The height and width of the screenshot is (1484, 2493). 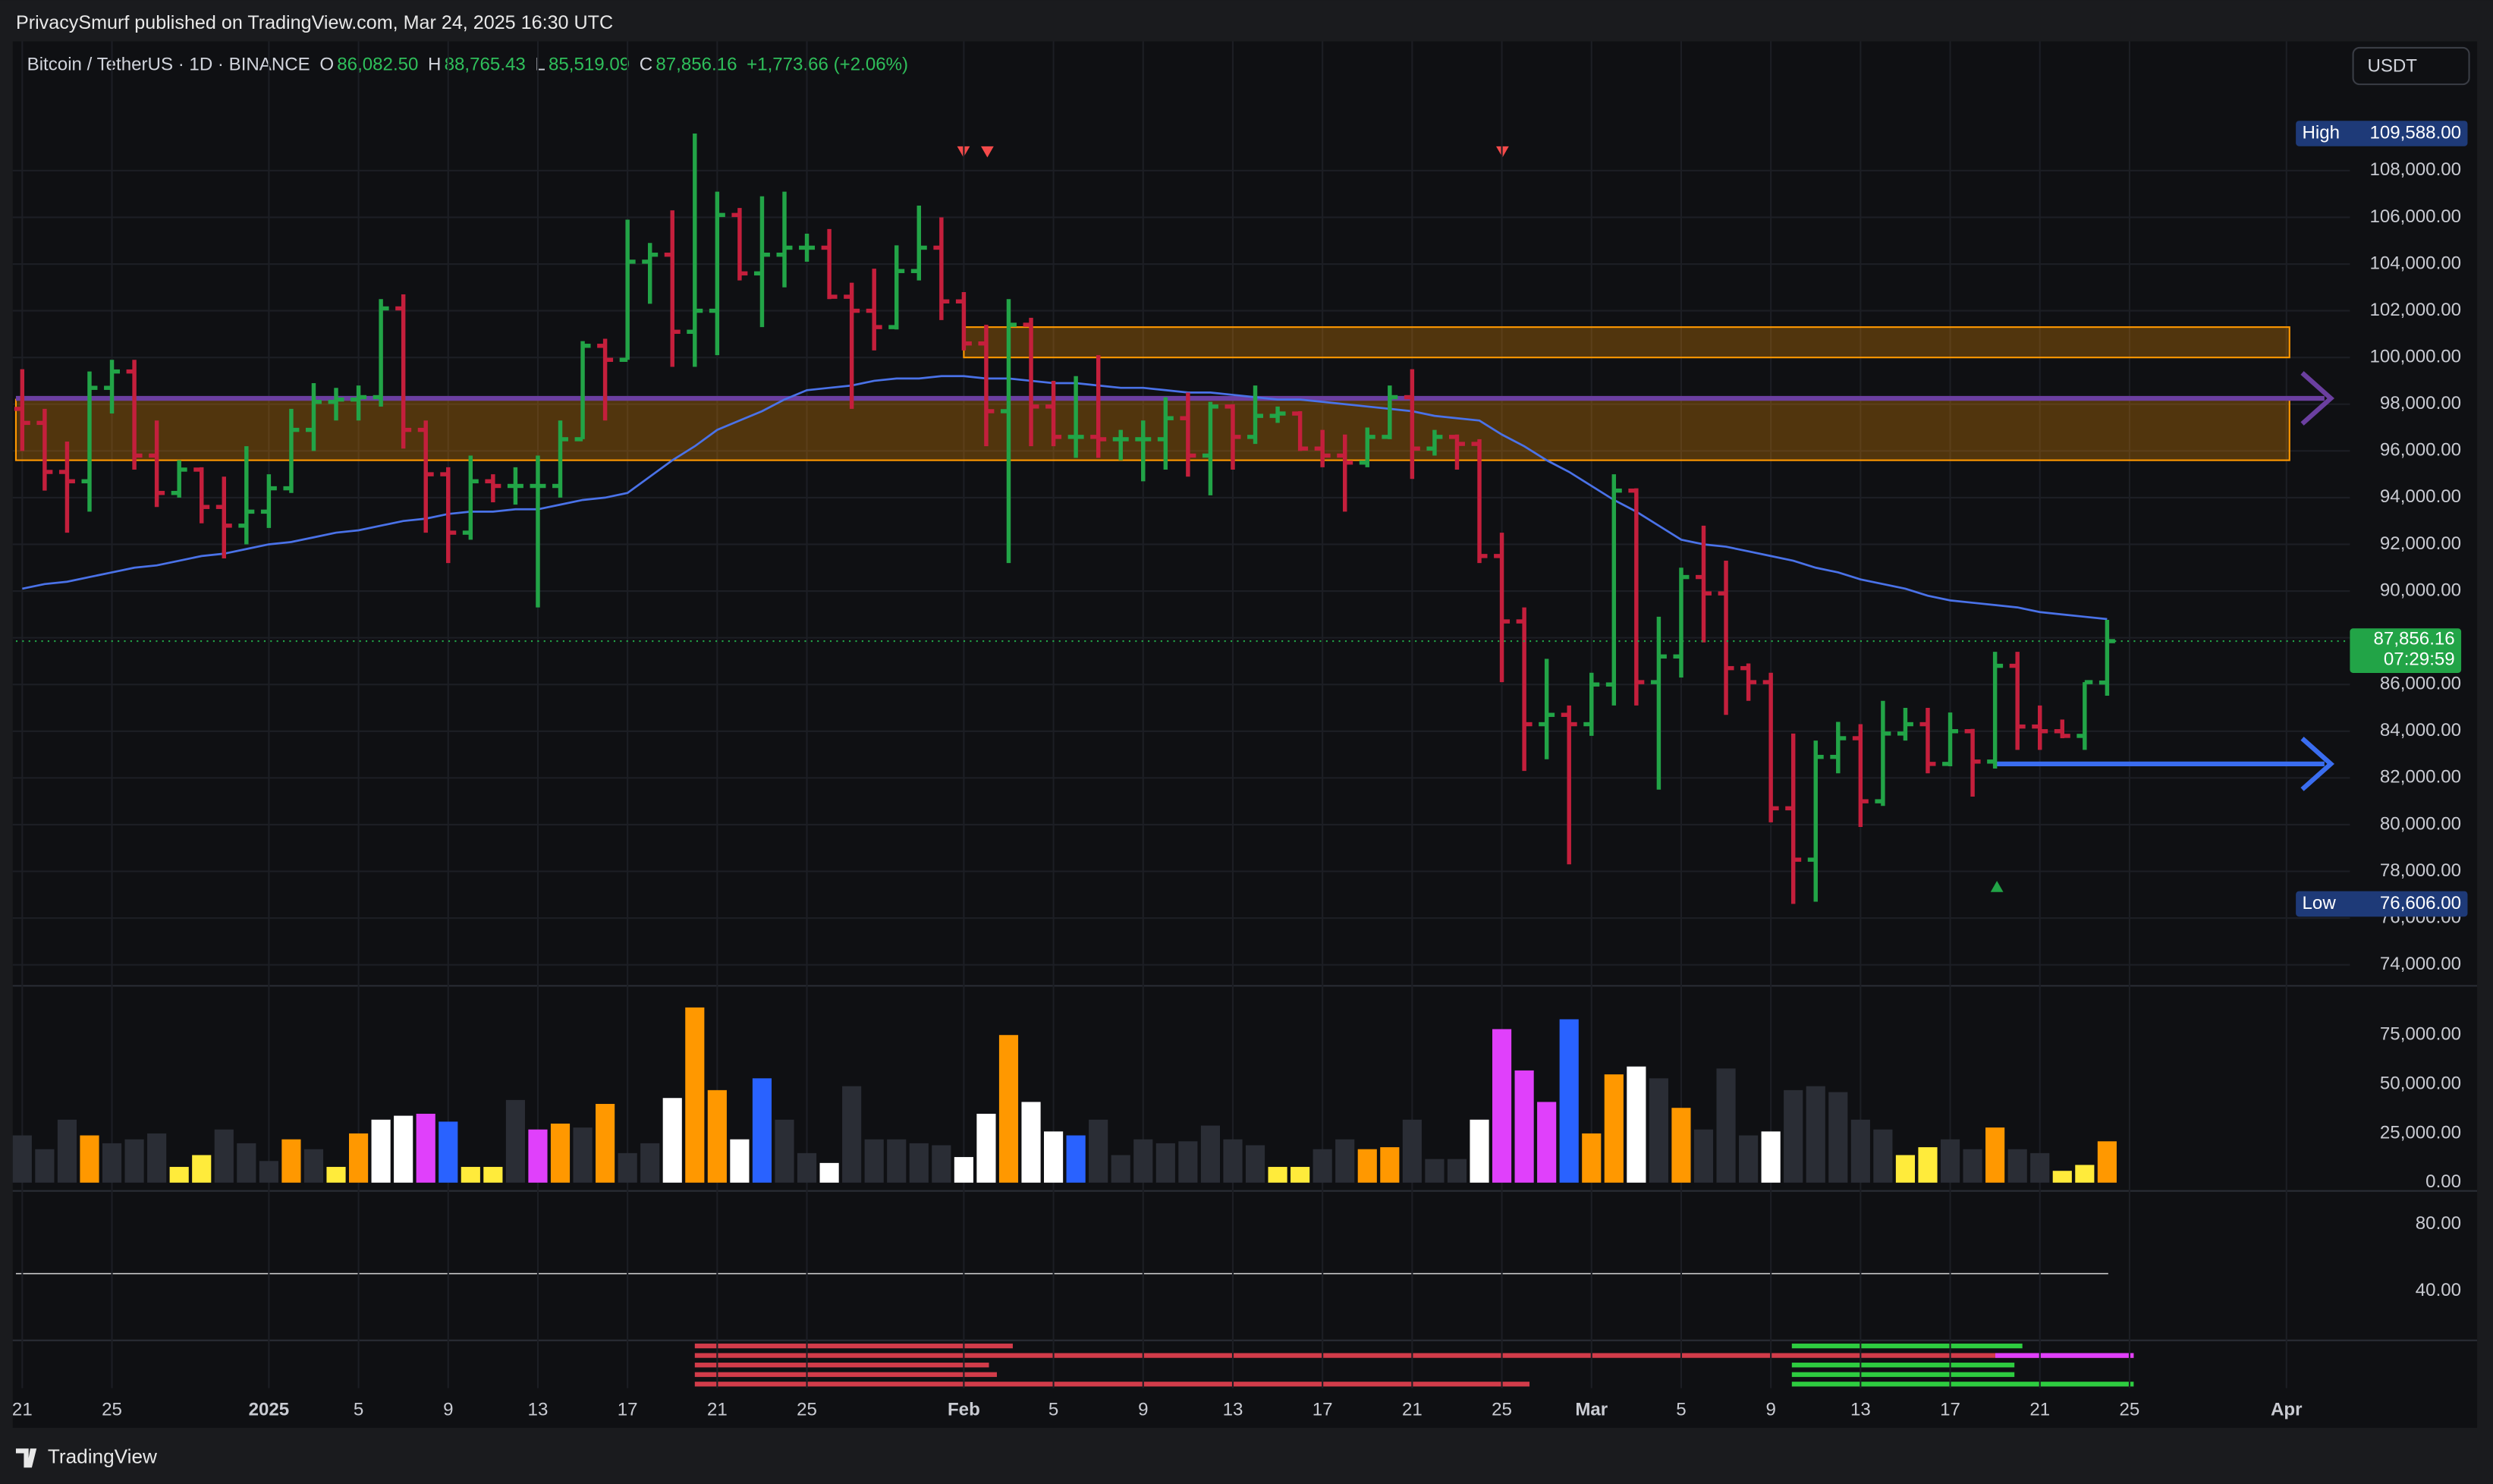 I want to click on y-tick-label: 90,000.00, so click(x=2420, y=590).